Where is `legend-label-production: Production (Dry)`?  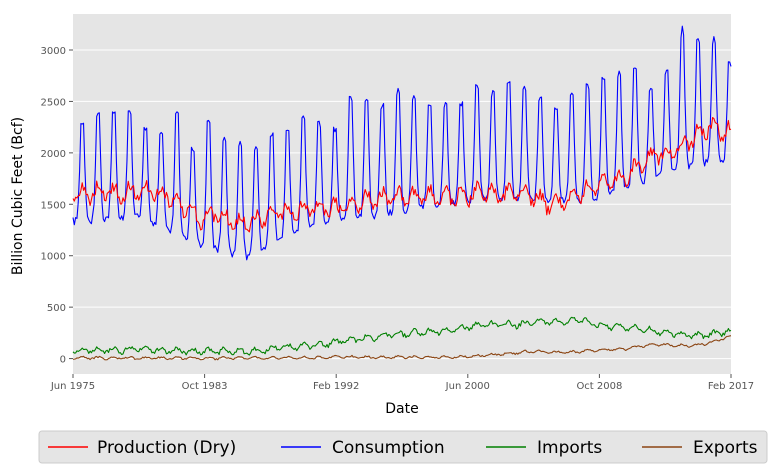
legend-label-production: Production (Dry) is located at coordinates (166, 448).